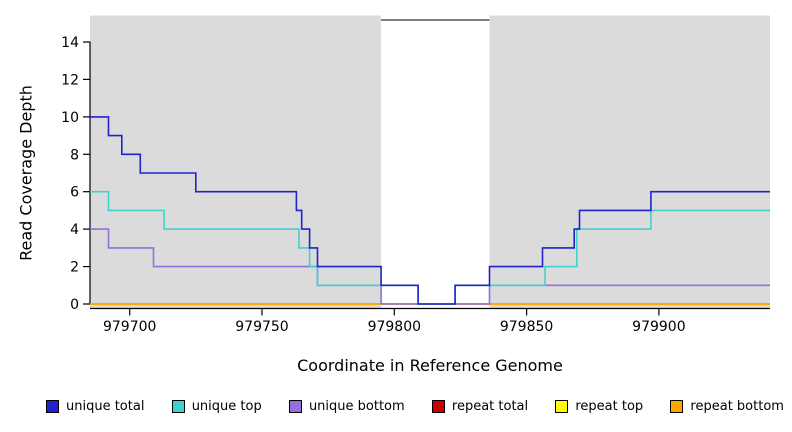 The width and height of the screenshot is (792, 432). What do you see at coordinates (394, 327) in the screenshot?
I see `x-tick-label: 979800` at bounding box center [394, 327].